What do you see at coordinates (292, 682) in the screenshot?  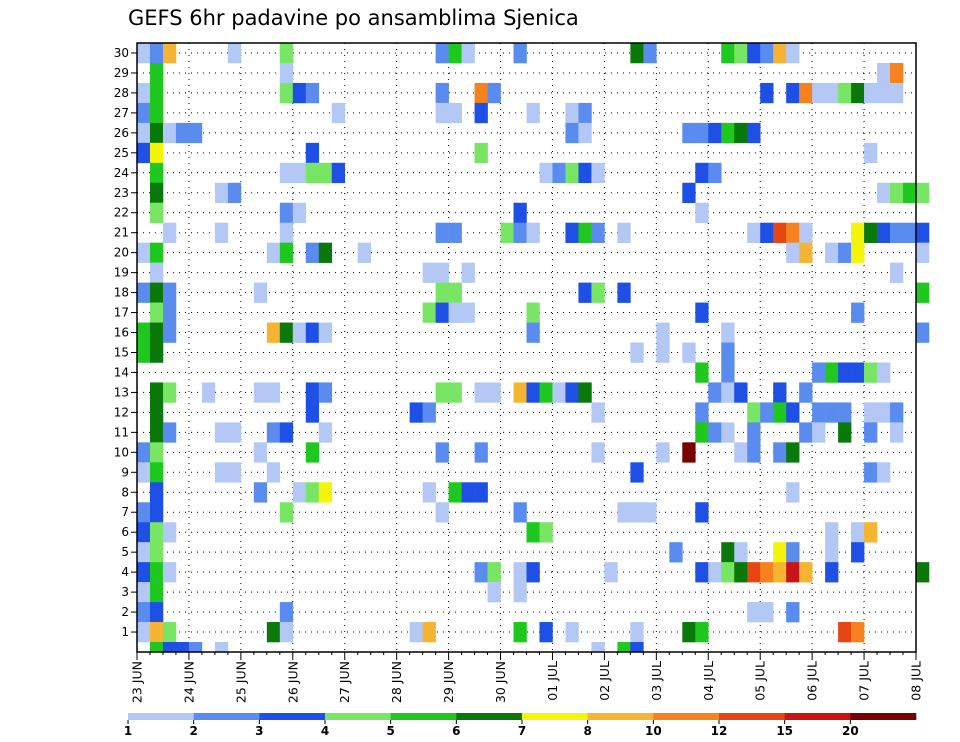 I see `x-tick-label: 26 JUN` at bounding box center [292, 682].